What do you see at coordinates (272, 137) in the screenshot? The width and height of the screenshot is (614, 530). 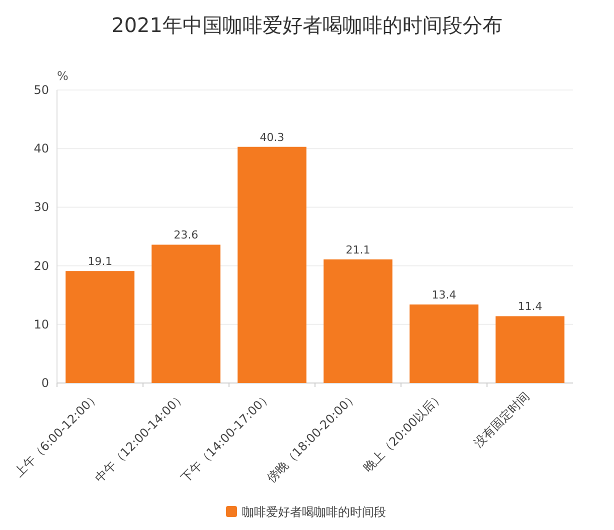 I see `data-label: 40.3` at bounding box center [272, 137].